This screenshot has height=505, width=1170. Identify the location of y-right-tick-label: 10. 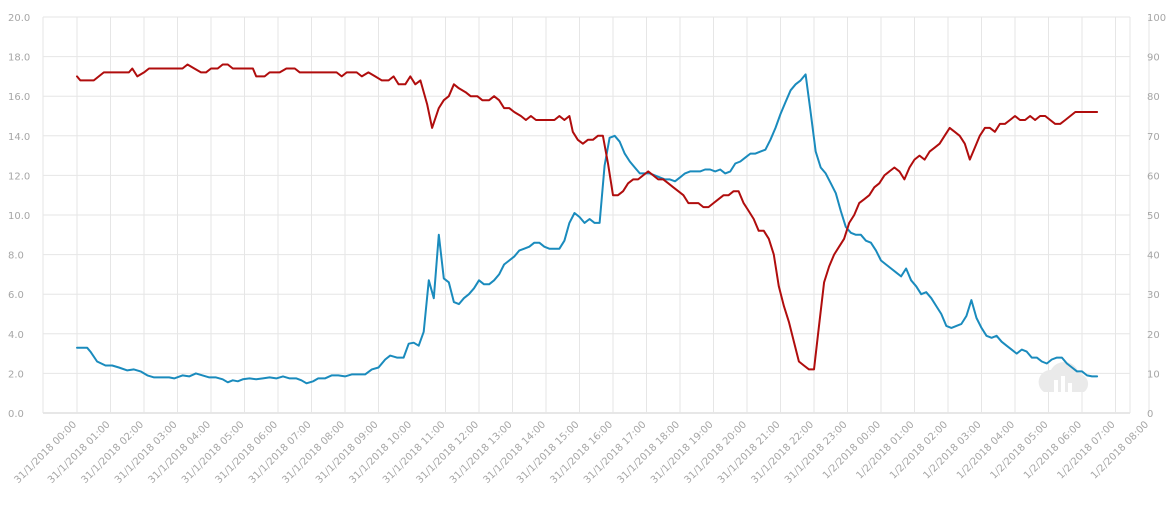
(1153, 374).